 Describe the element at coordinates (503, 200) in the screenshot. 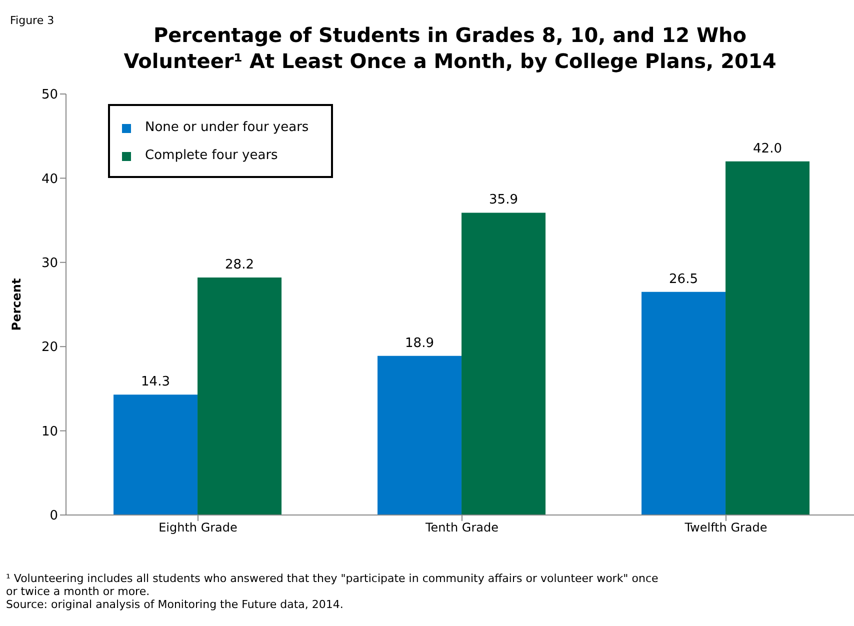

I see `data-label: 35.9` at that location.